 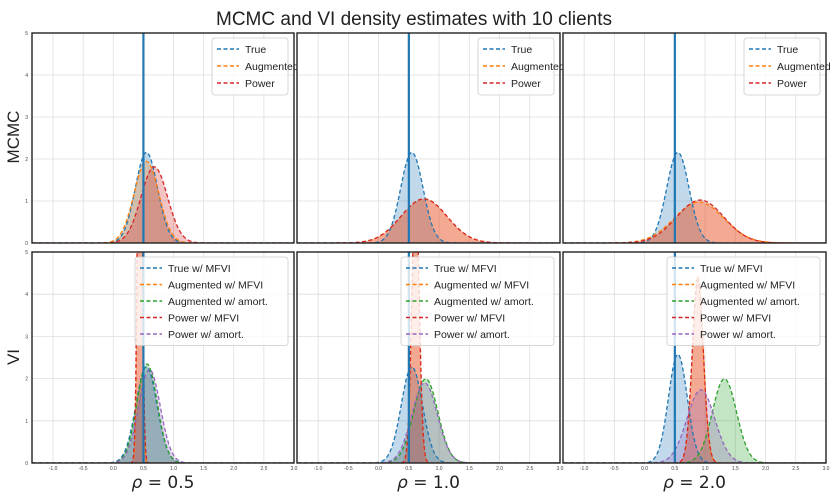 What do you see at coordinates (163, 483) in the screenshot?
I see `column-label-1: ρ = 0.5` at bounding box center [163, 483].